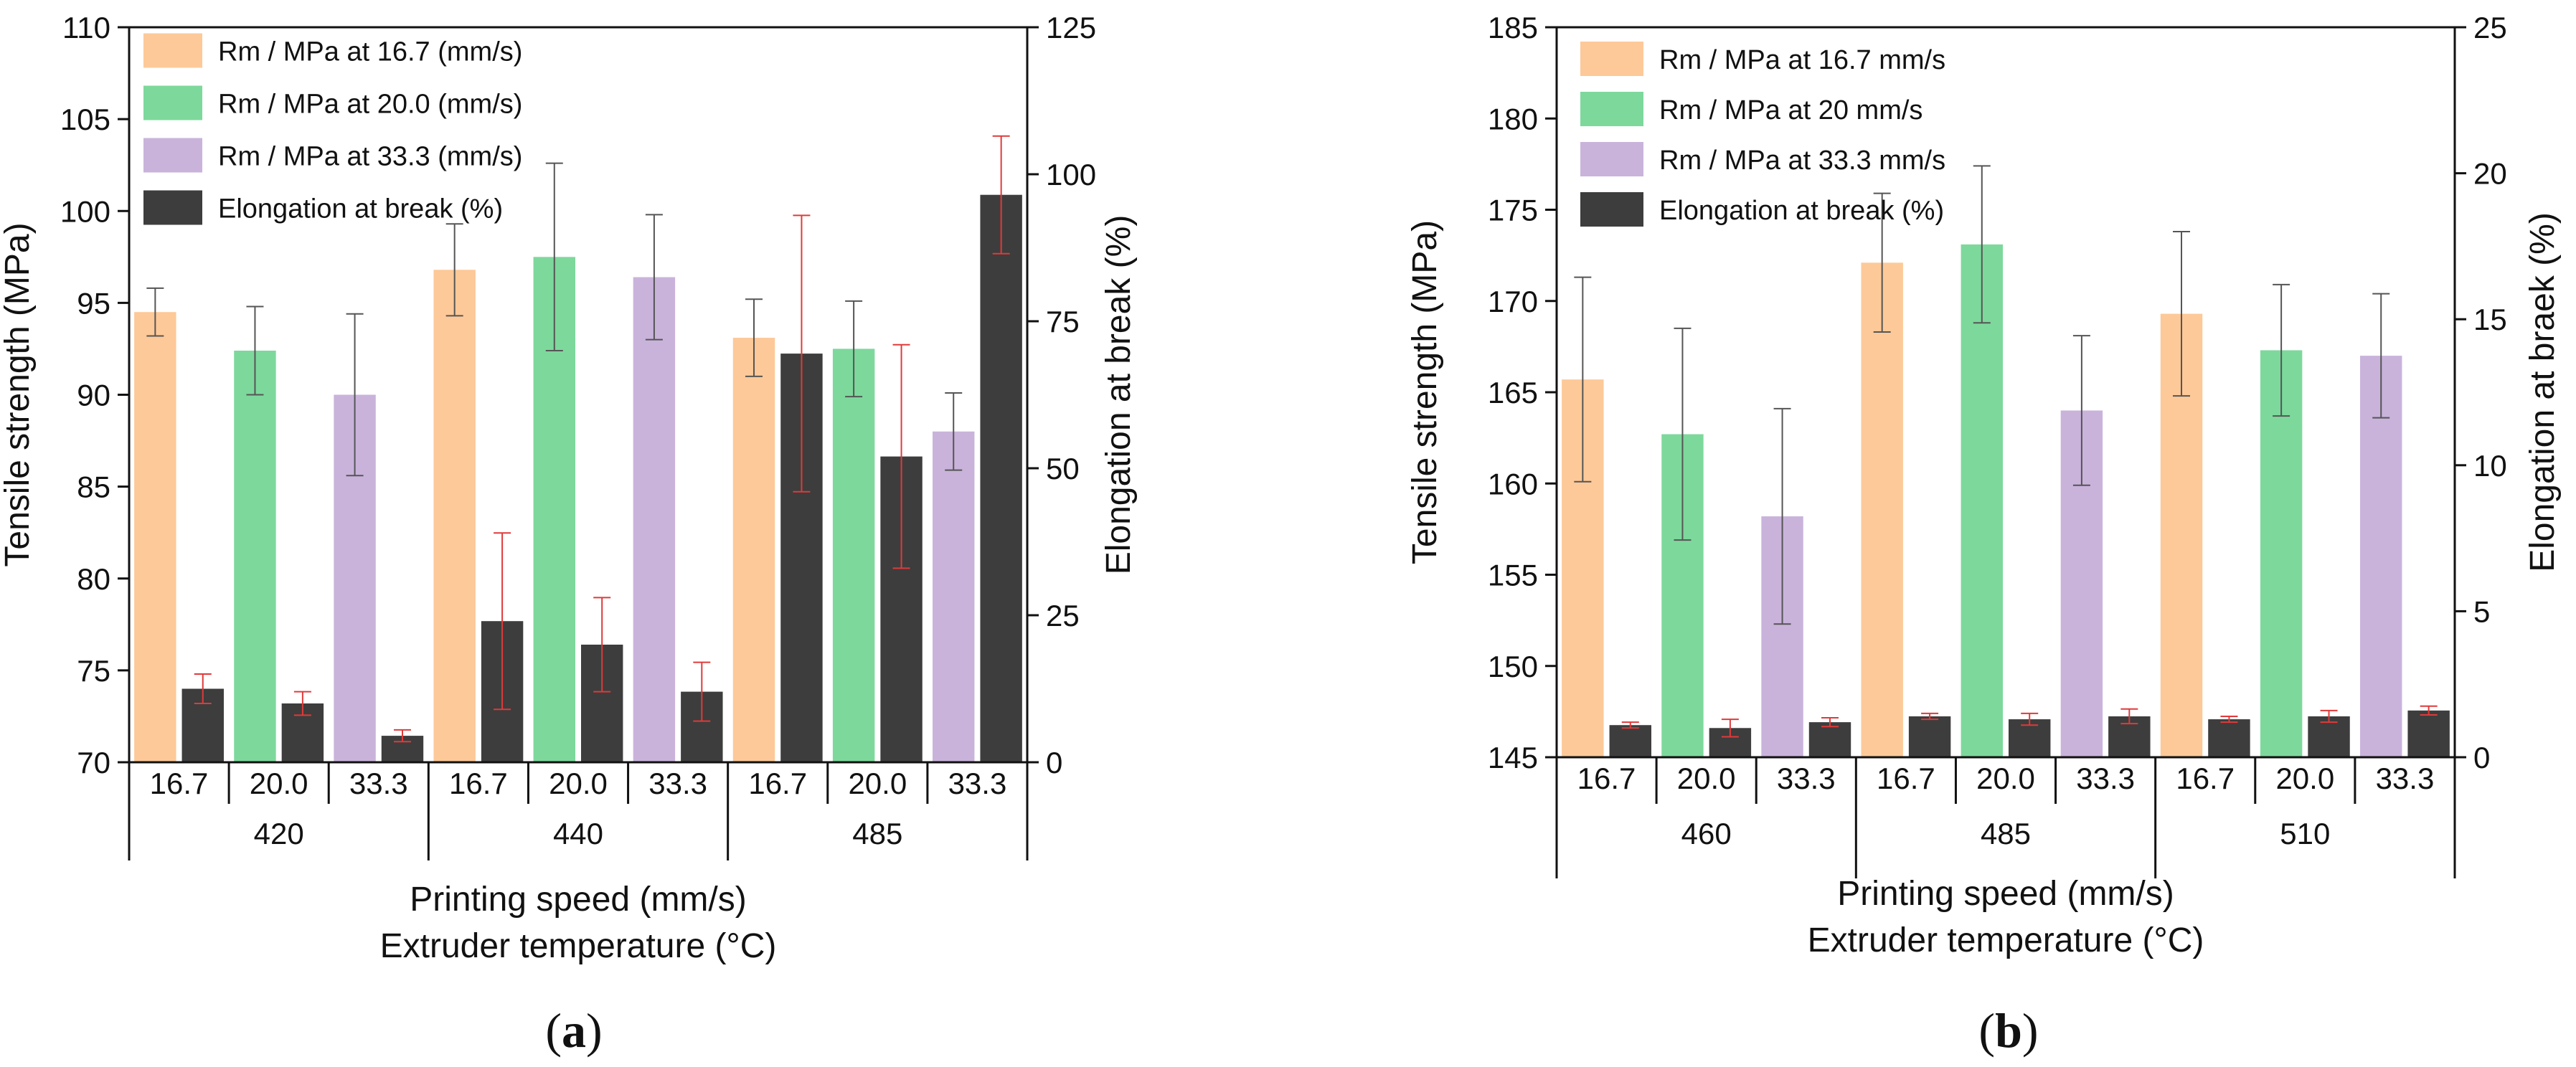 Image resolution: width=2576 pixels, height=1067 pixels. Describe the element at coordinates (93, 303) in the screenshot. I see `left-tick-label: 95` at that location.